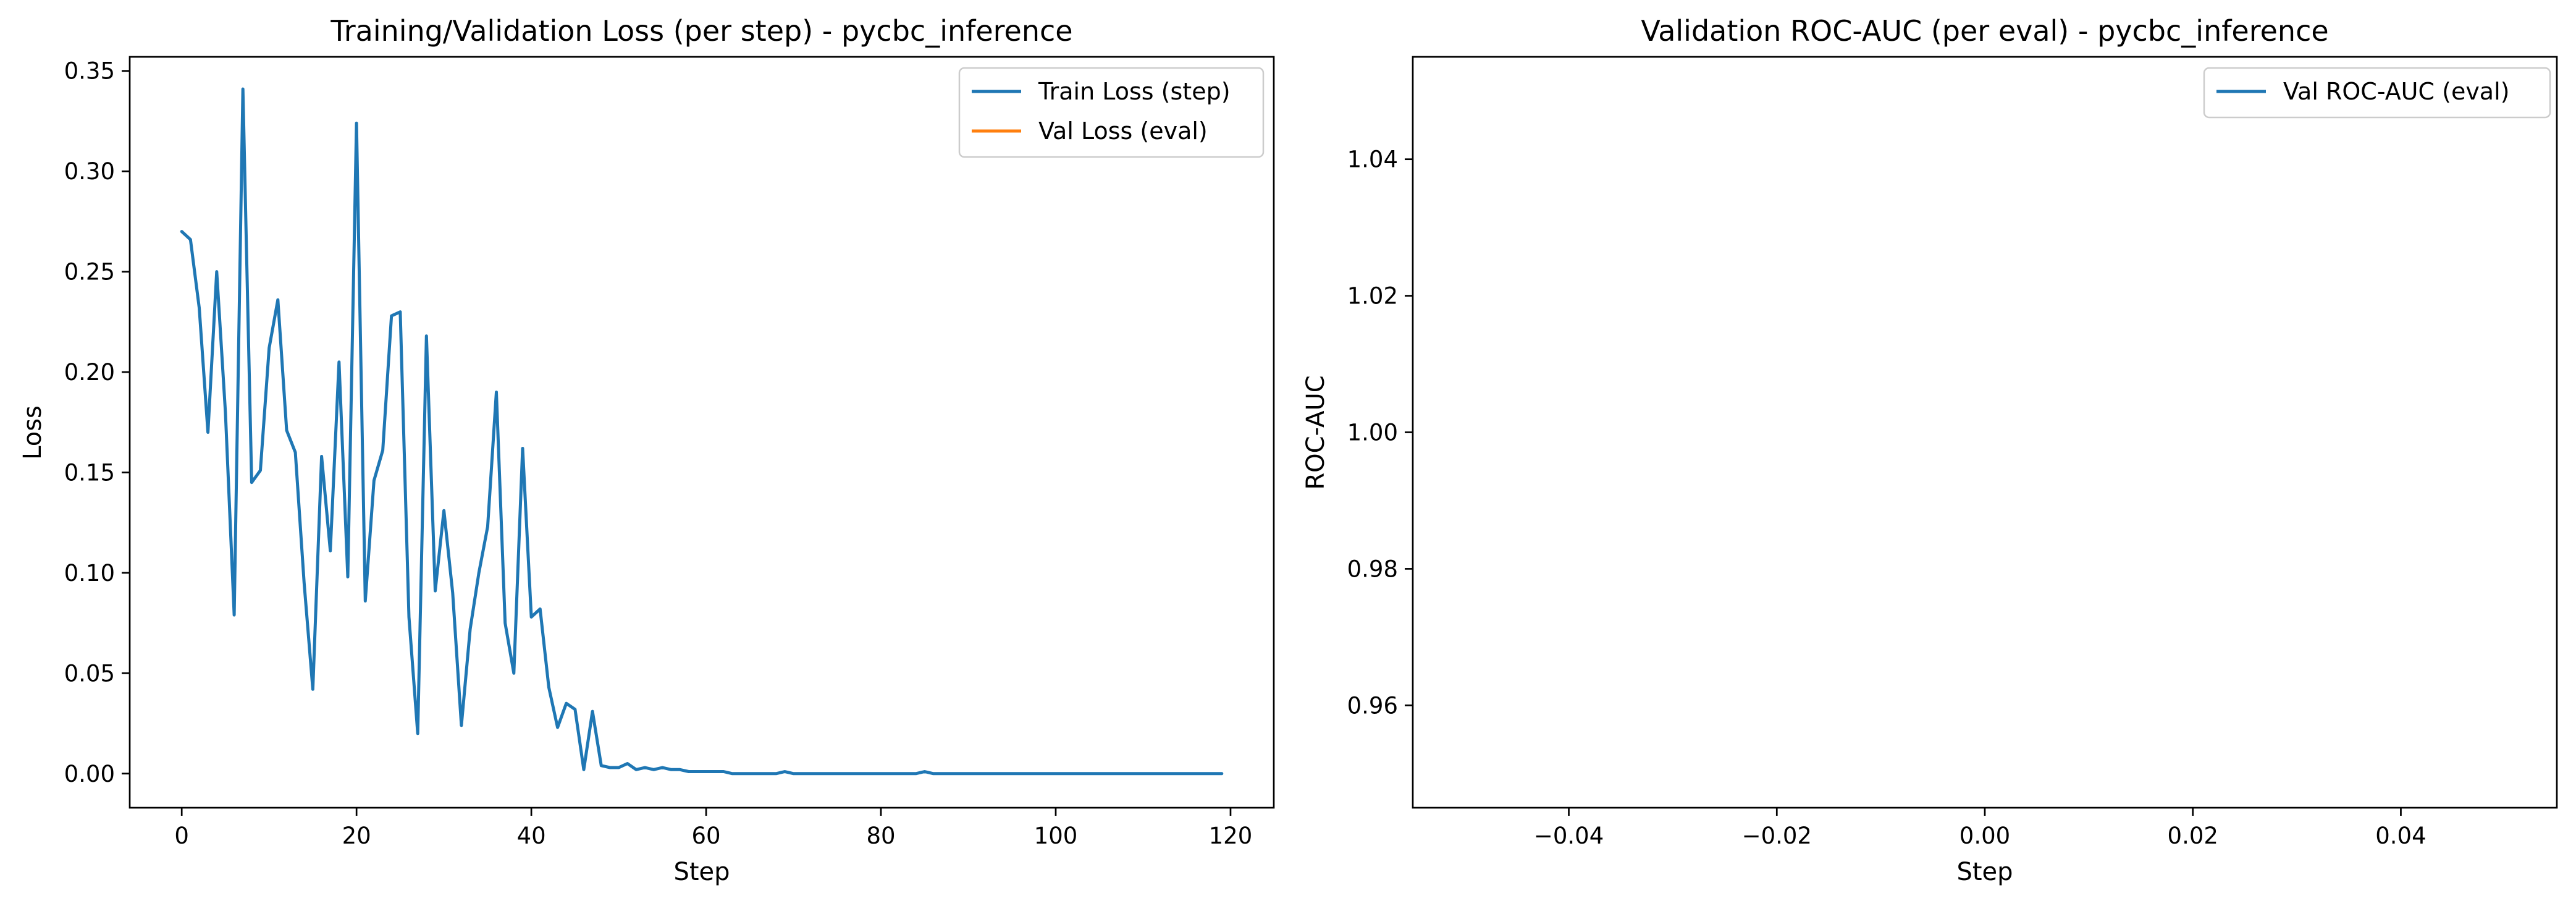 The height and width of the screenshot is (906, 2576). What do you see at coordinates (89, 171) in the screenshot?
I see `loss-chart-ytick-label: 0.30` at bounding box center [89, 171].